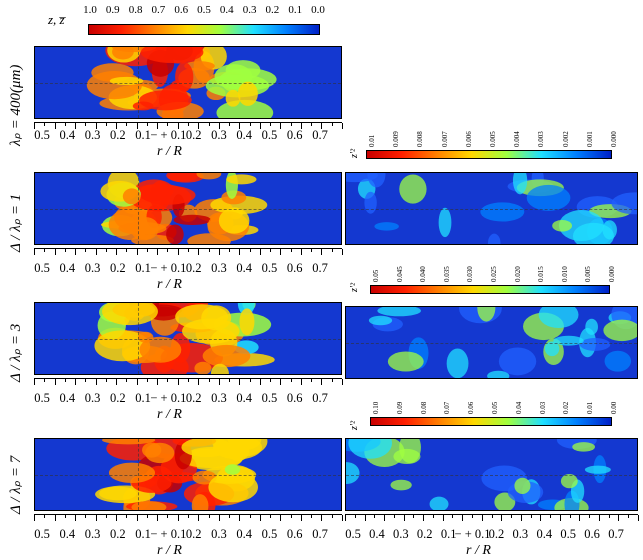 Image resolution: width=643 pixels, height=560 pixels. What do you see at coordinates (143, 135) in the screenshot?
I see `axis-tick-label: 0.1` at bounding box center [143, 135].